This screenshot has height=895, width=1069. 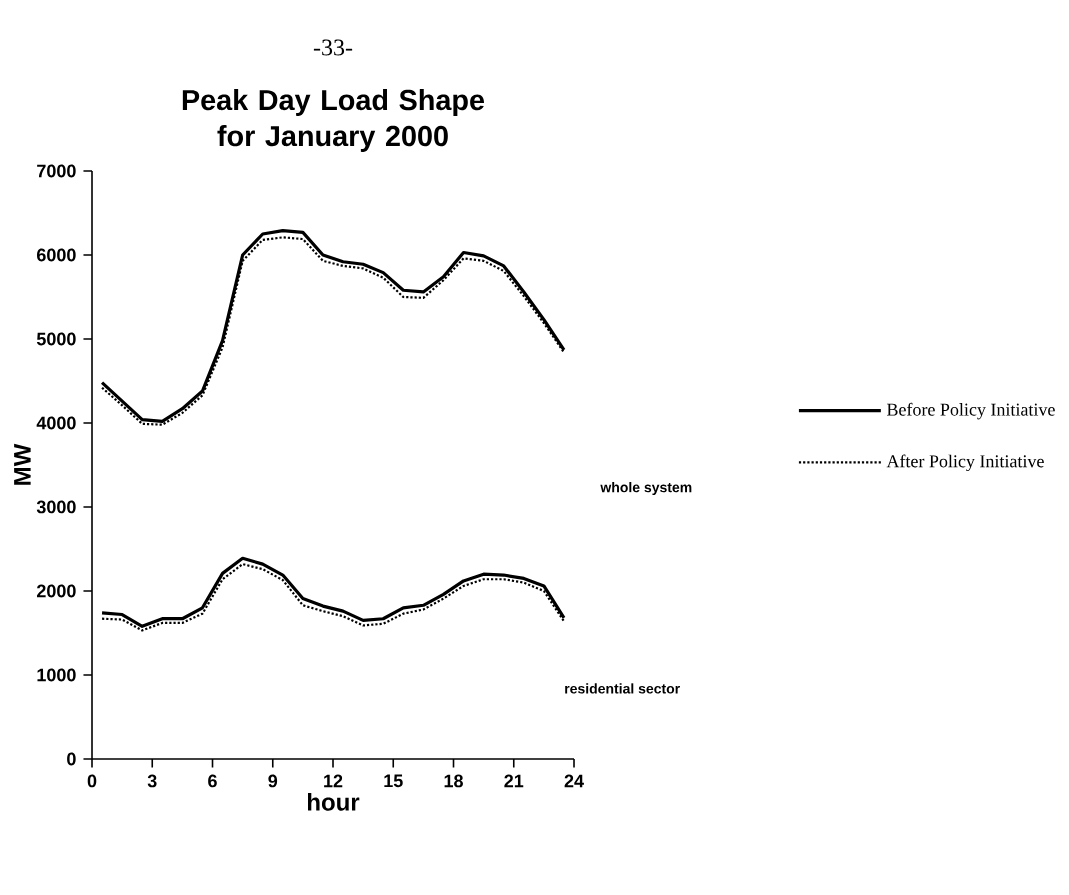 What do you see at coordinates (56, 591) in the screenshot?
I see `y-tick-label: 2000` at bounding box center [56, 591].